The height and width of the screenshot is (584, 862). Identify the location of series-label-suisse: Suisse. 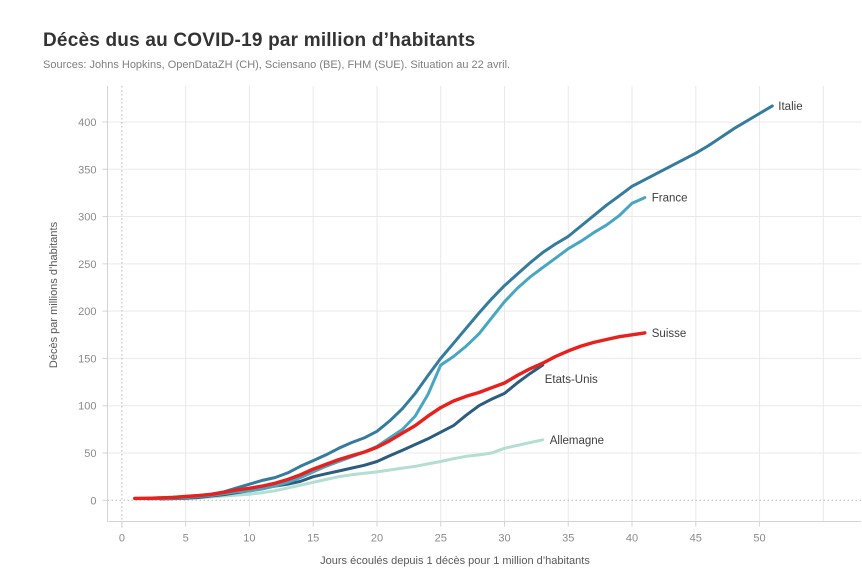
(669, 334).